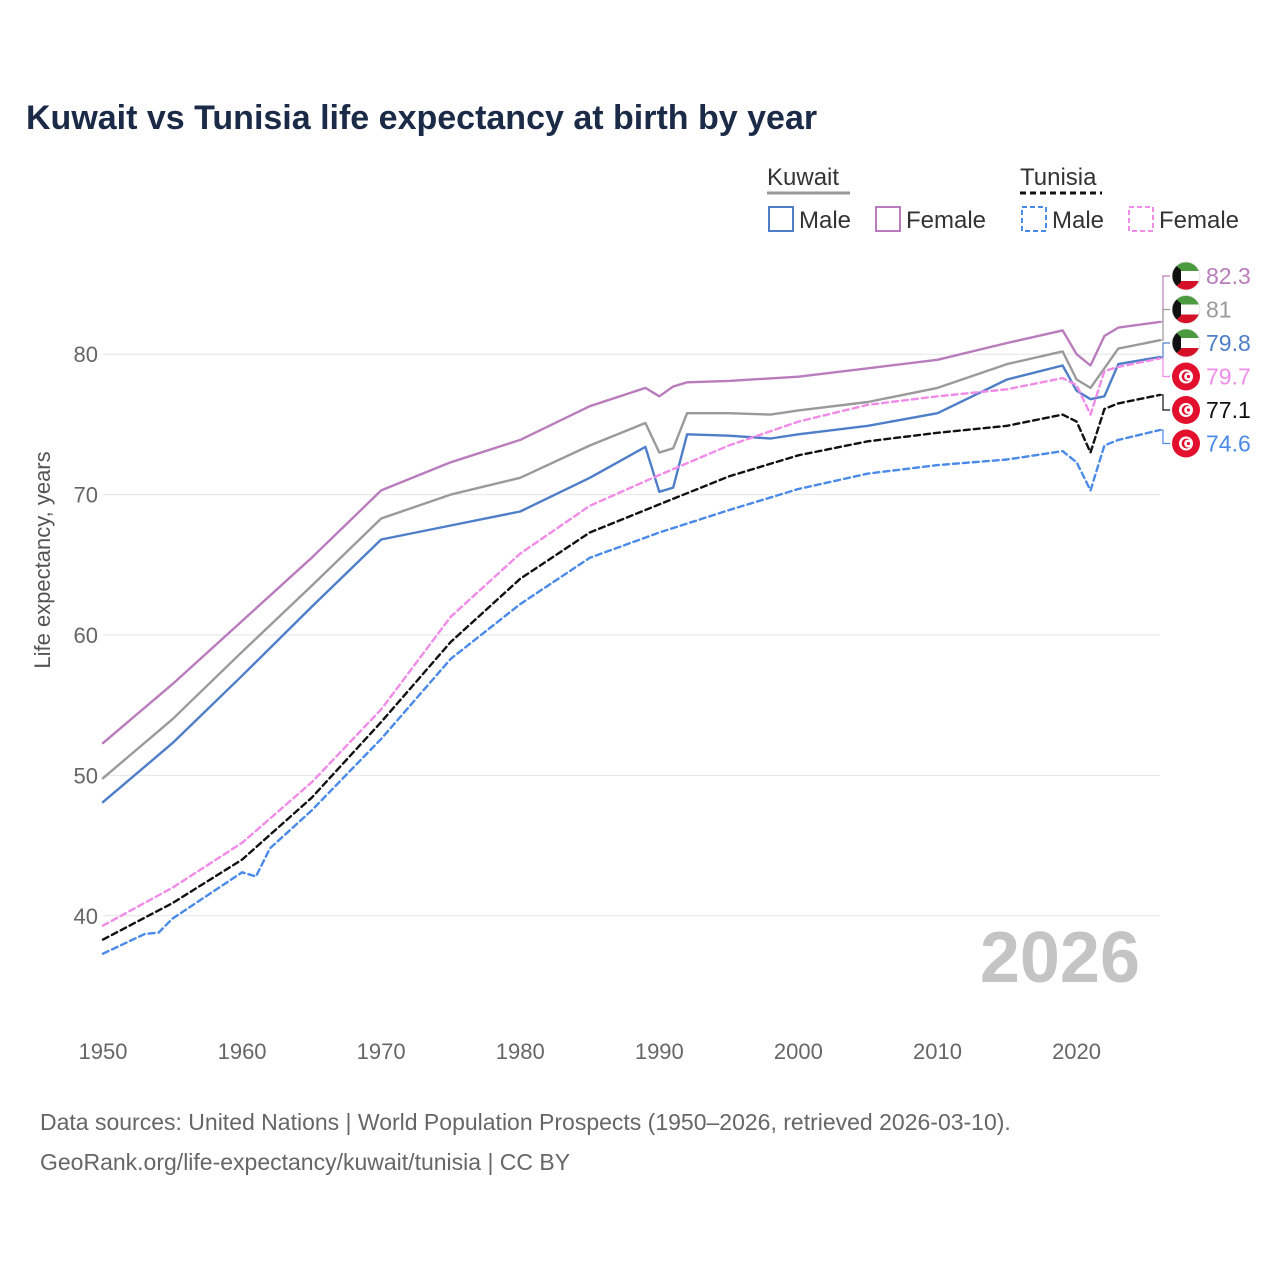 The width and height of the screenshot is (1280, 1280). Describe the element at coordinates (520, 1051) in the screenshot. I see `x-tick-label: 1980` at that location.